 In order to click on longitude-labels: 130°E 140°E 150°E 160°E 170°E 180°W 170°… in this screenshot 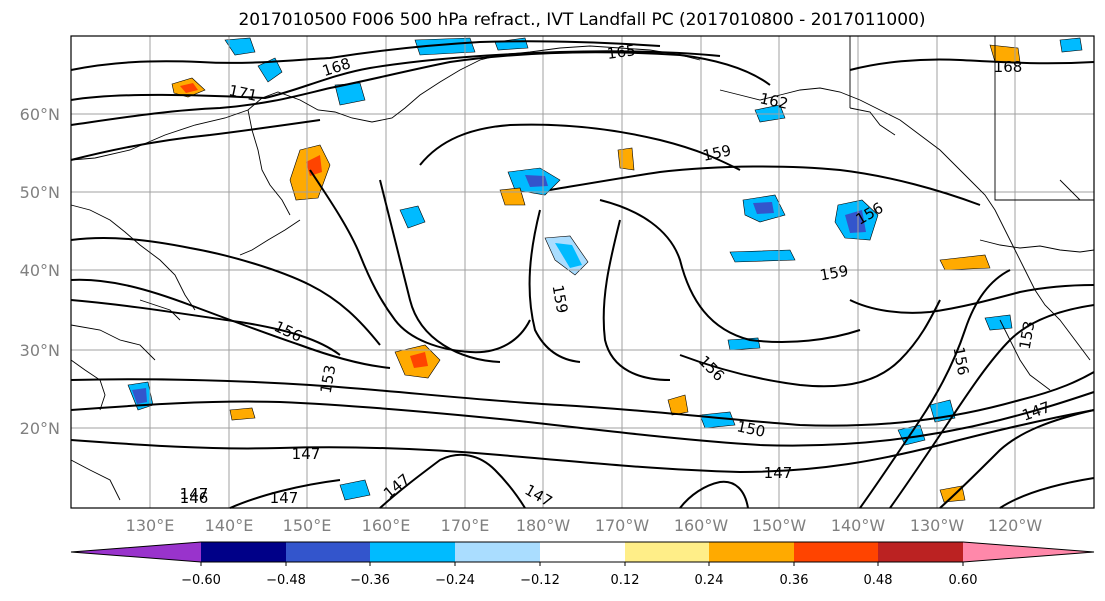, I will do `click(584, 525)`.